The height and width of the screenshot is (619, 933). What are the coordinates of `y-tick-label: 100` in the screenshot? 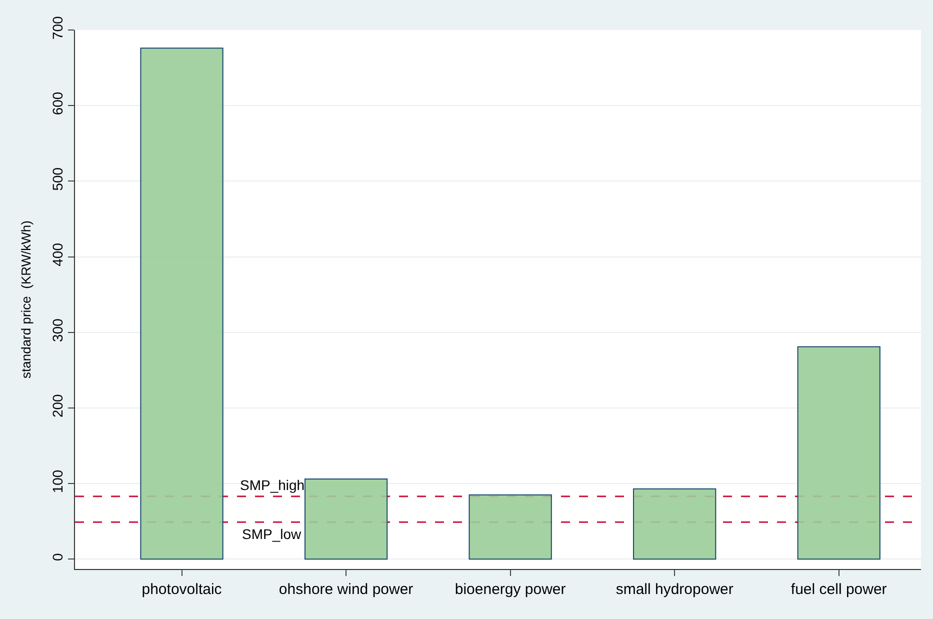 It's located at (57, 482).